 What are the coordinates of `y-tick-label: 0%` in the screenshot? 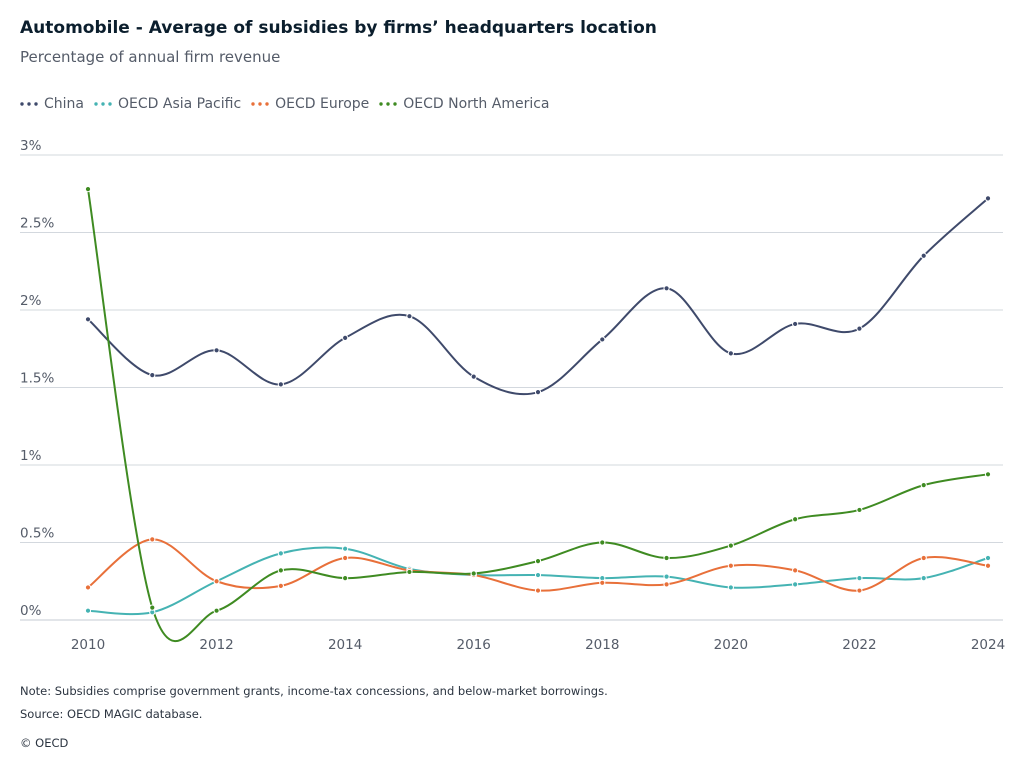 It's located at (31, 611).